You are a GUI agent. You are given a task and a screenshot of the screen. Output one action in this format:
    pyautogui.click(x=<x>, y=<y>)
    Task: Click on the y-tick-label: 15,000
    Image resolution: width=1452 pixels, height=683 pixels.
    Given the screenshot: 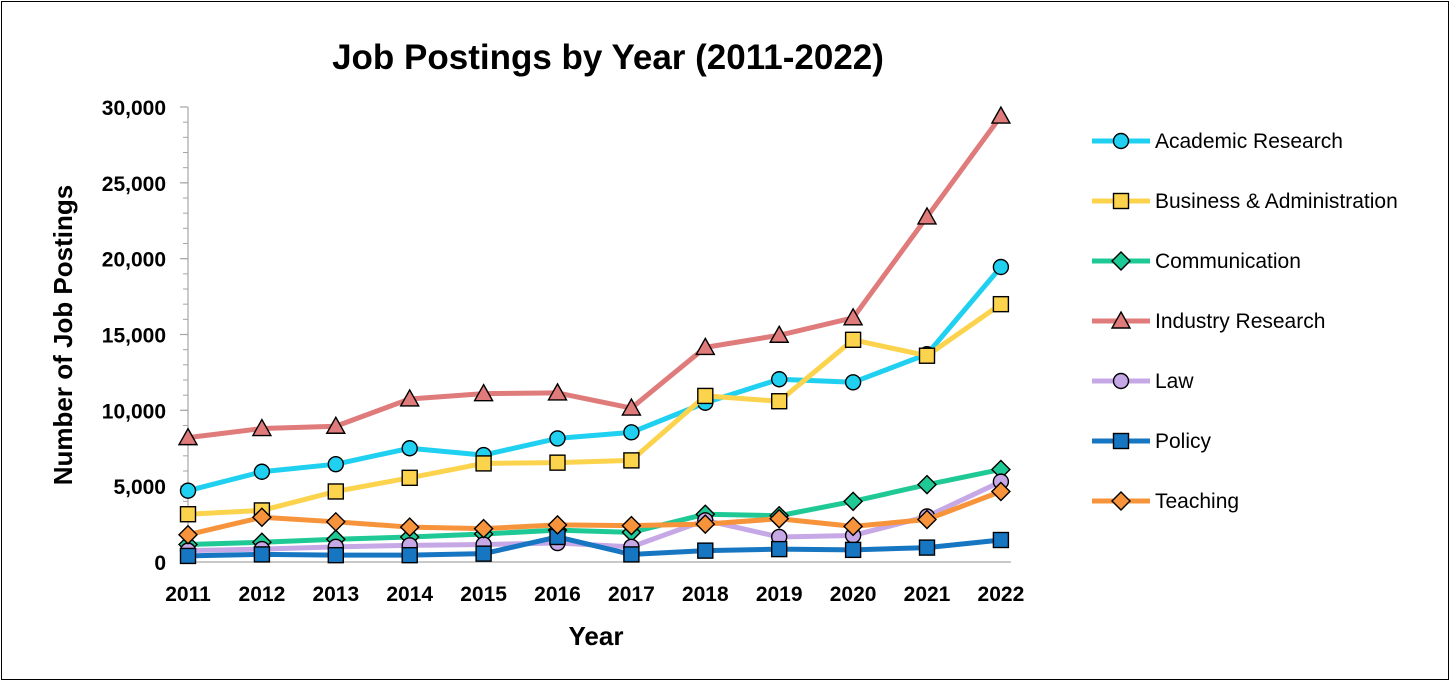 What is the action you would take?
    pyautogui.click(x=134, y=336)
    